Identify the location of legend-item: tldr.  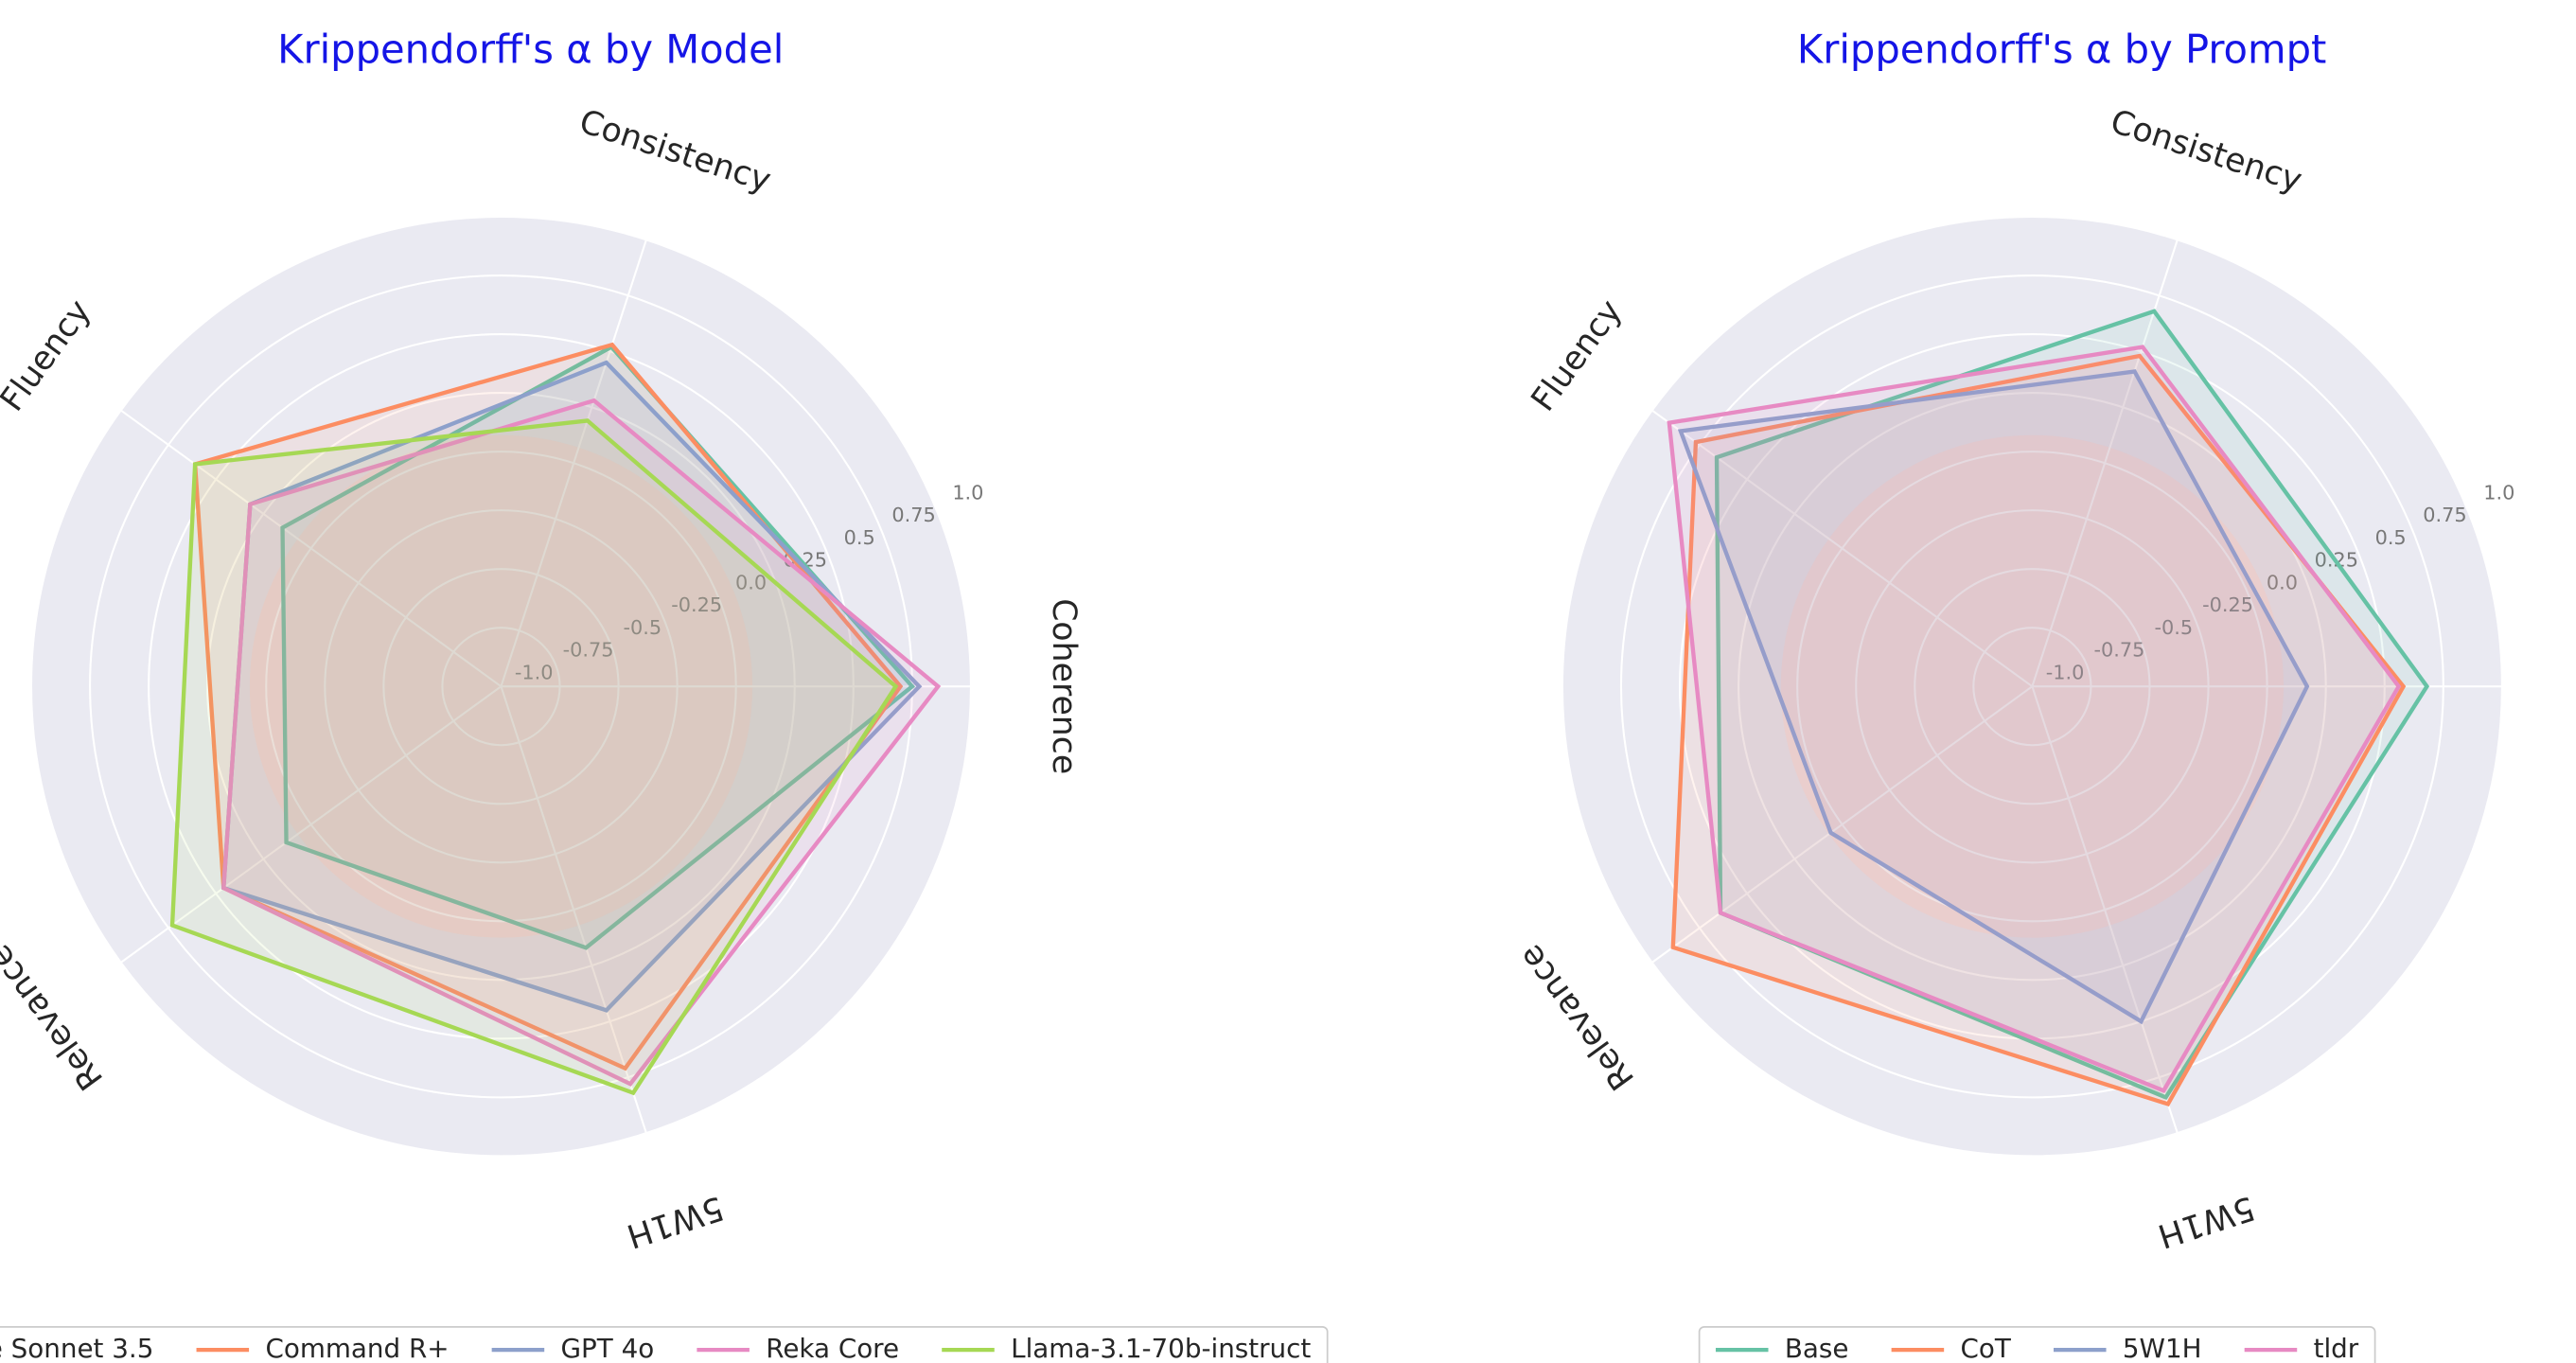
(2301, 1348).